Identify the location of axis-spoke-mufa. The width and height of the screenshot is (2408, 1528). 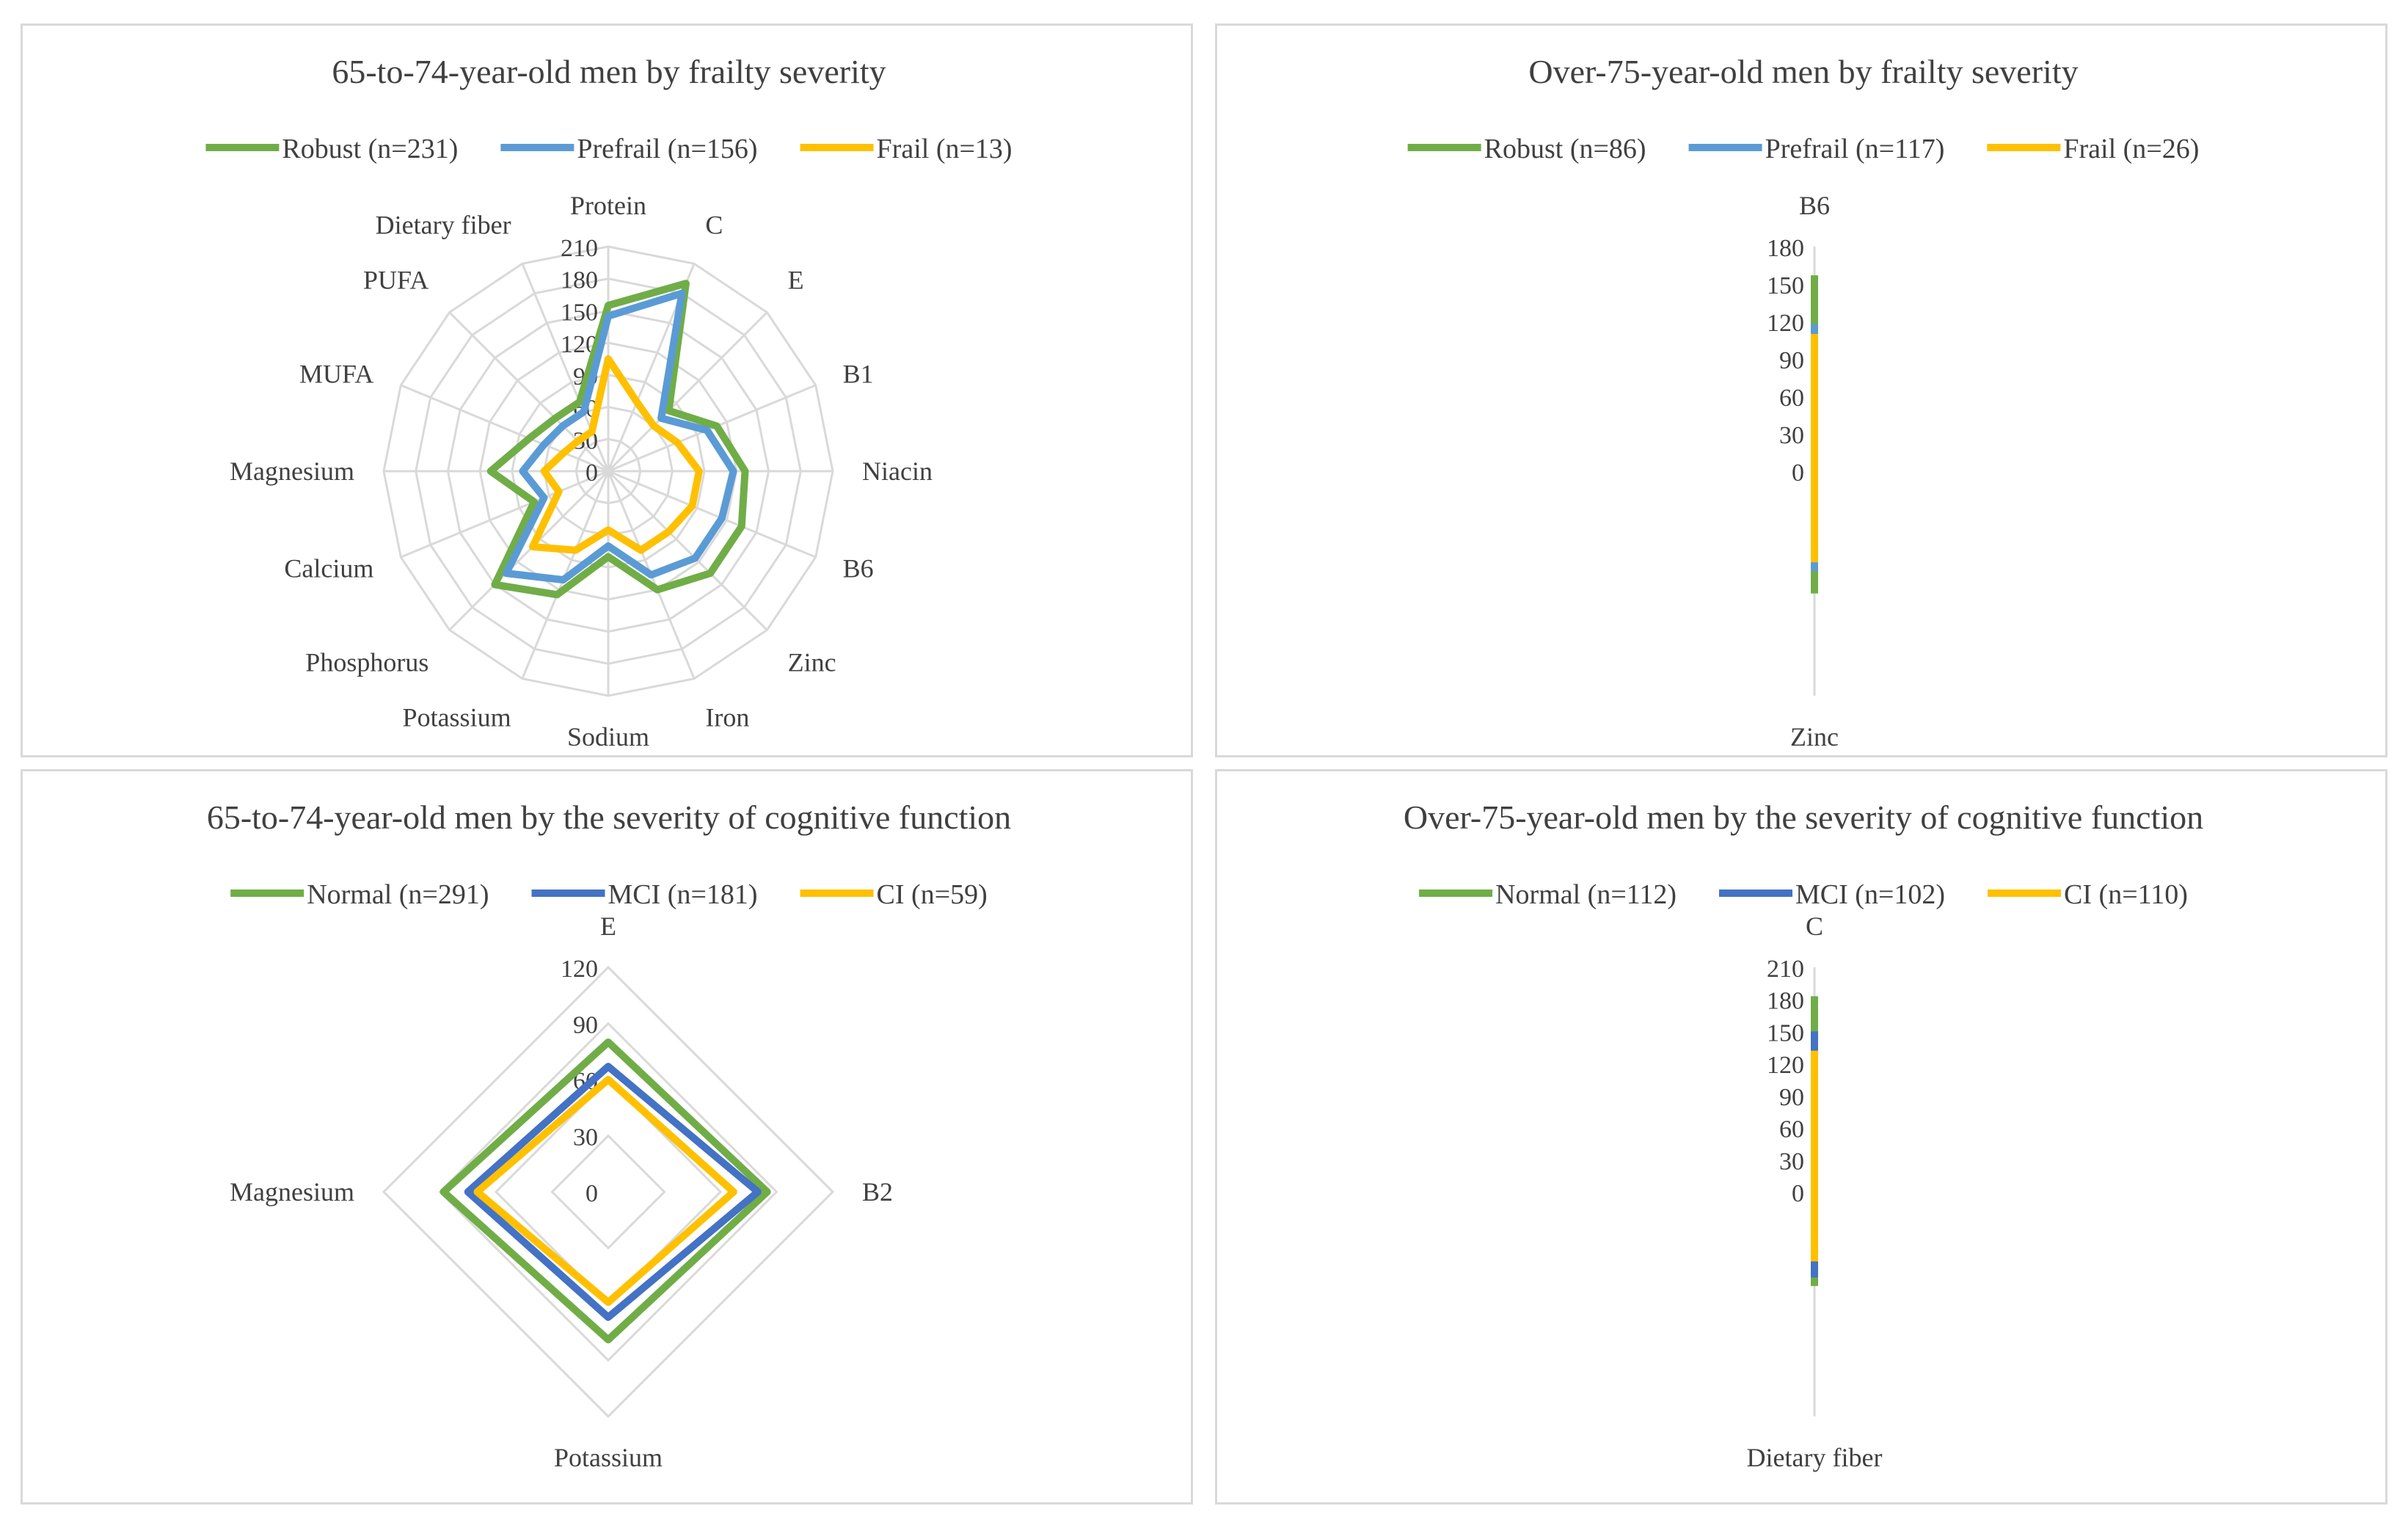
(504, 428).